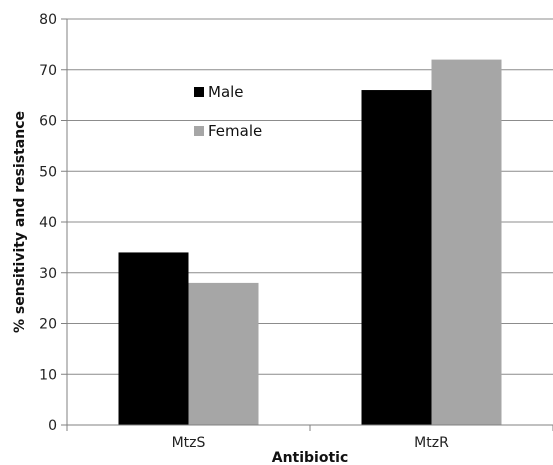 The image size is (553, 465). I want to click on legend: Male Female, so click(228, 111).